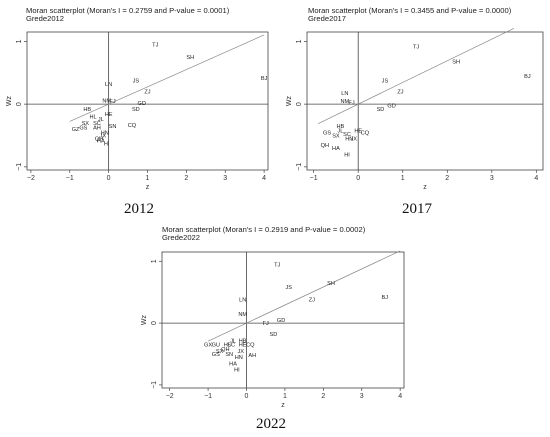 Image resolution: width=550 pixels, height=437 pixels. What do you see at coordinates (19, 104) in the screenshot?
I see `y-tick-label: 0` at bounding box center [19, 104].